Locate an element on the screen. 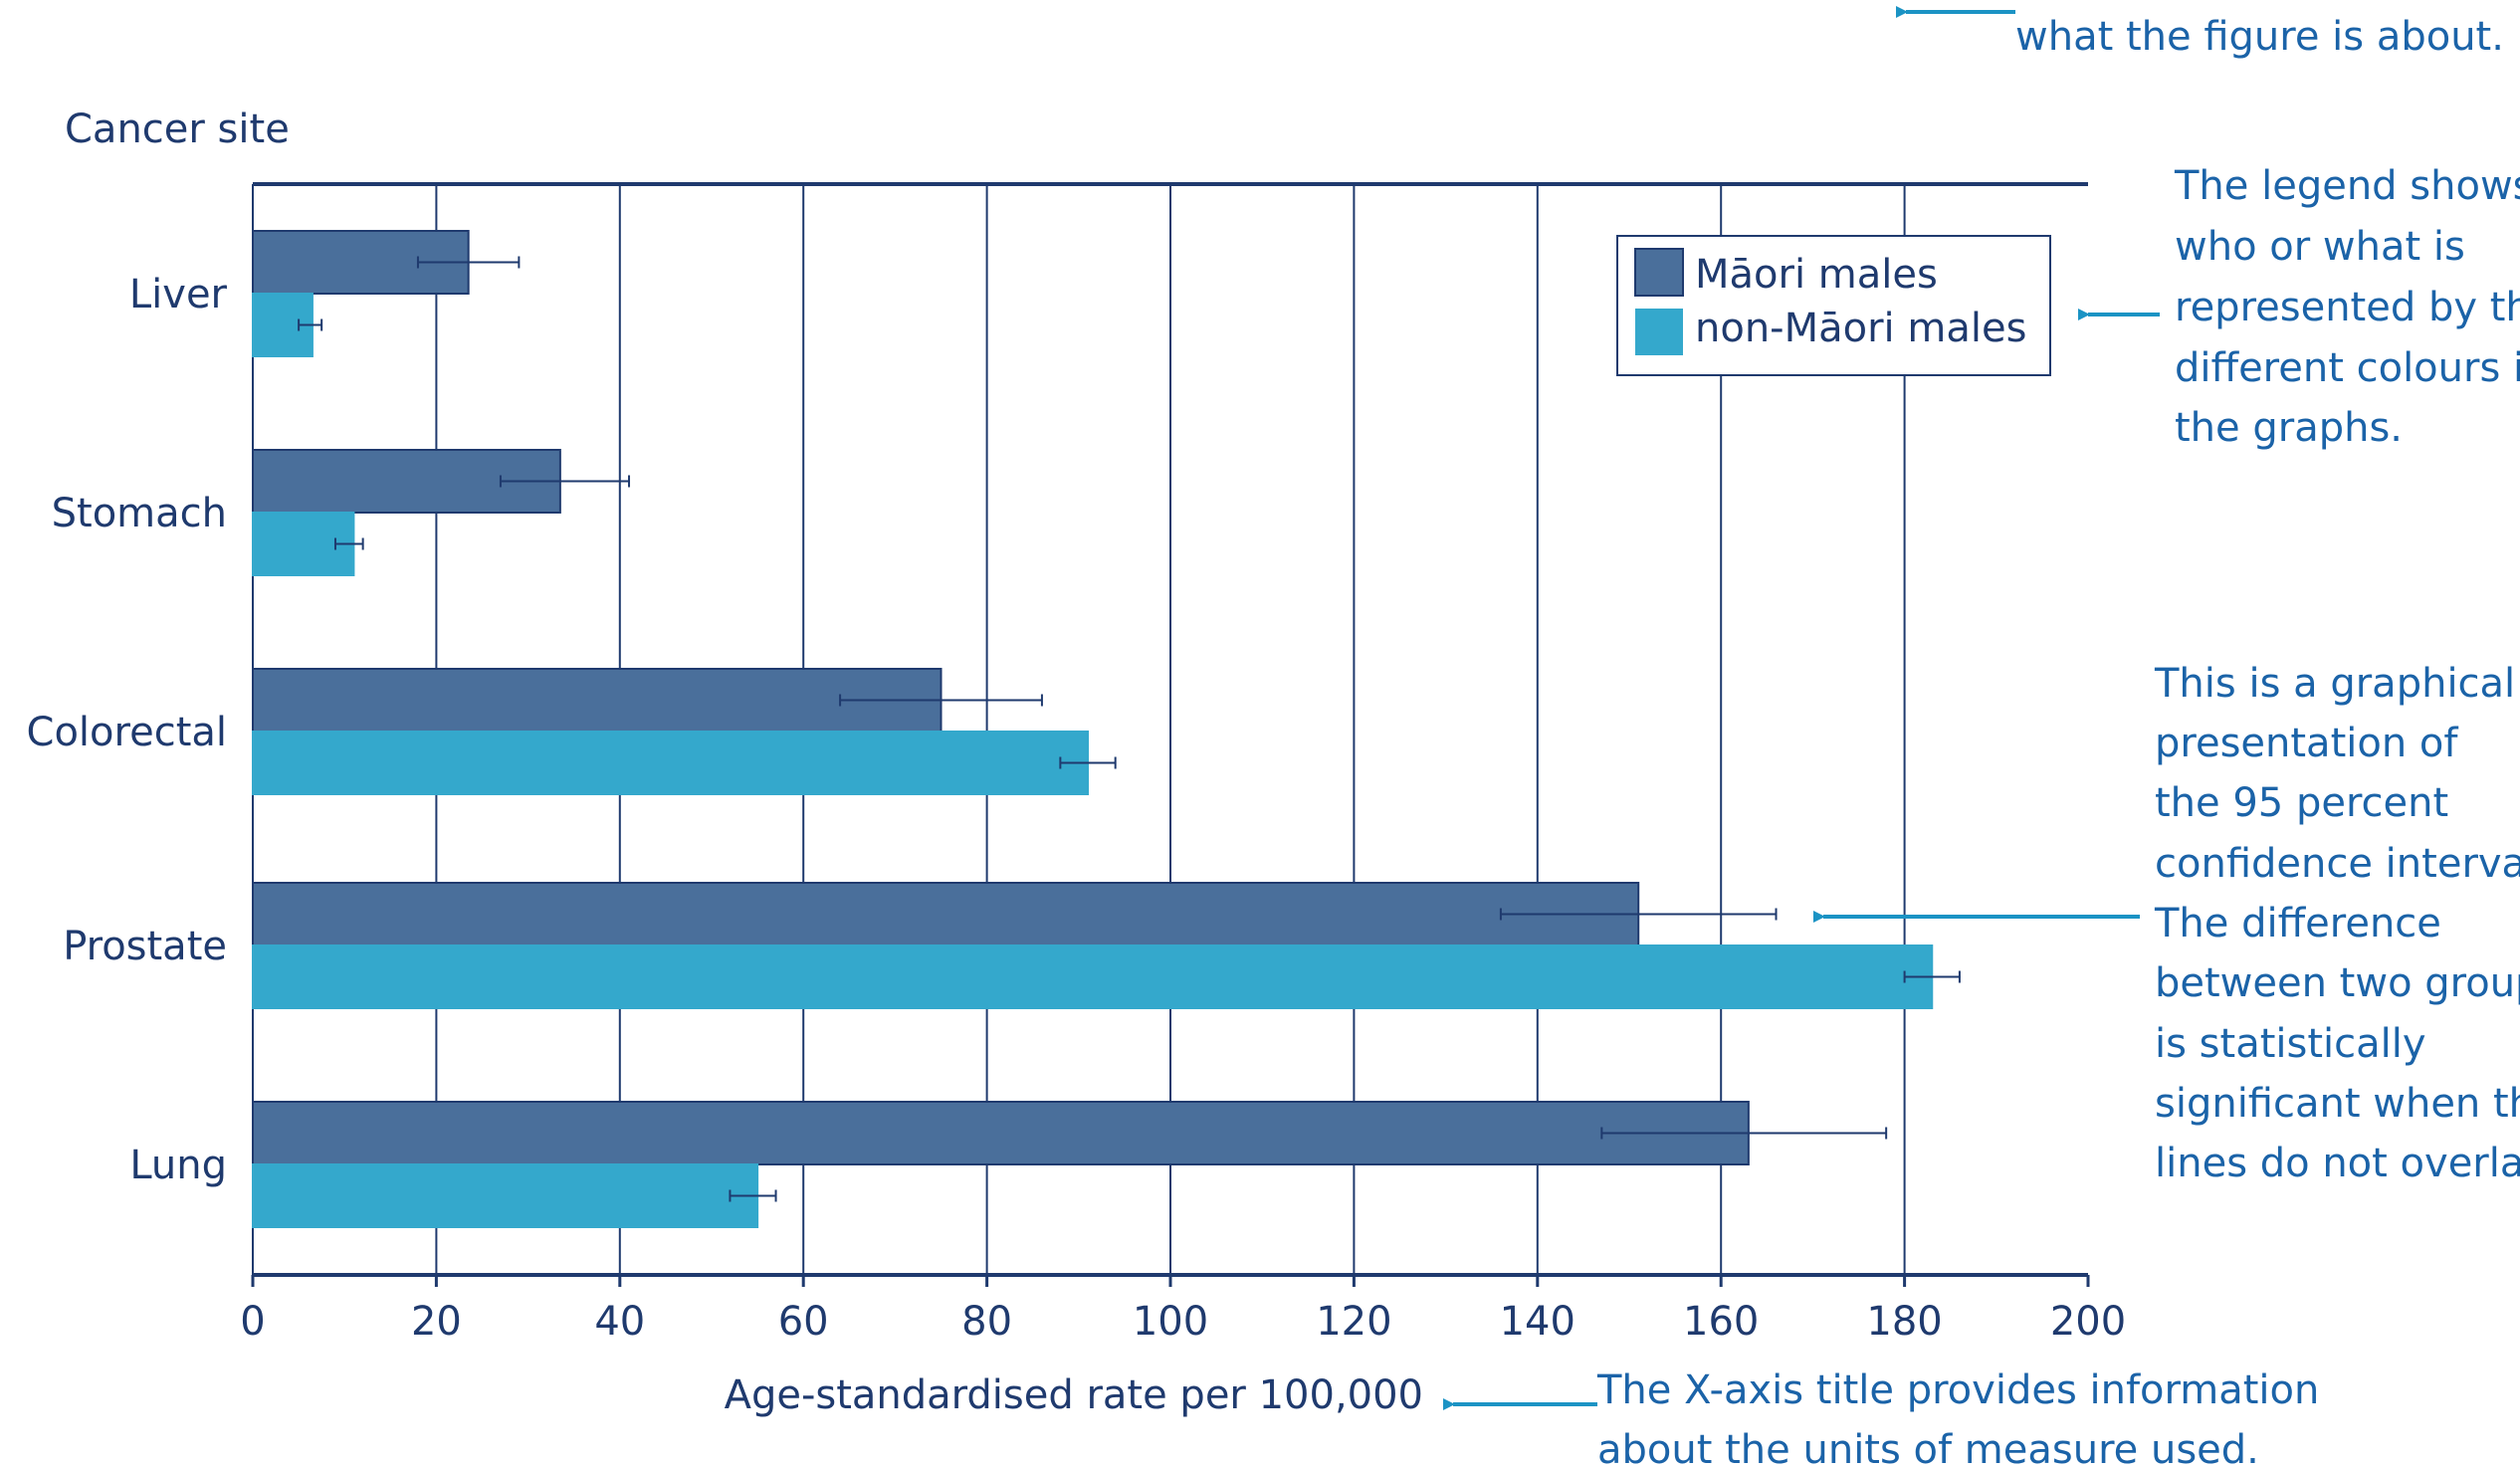 This screenshot has width=2520, height=1469. x-tick-label: 60 is located at coordinates (803, 1322).